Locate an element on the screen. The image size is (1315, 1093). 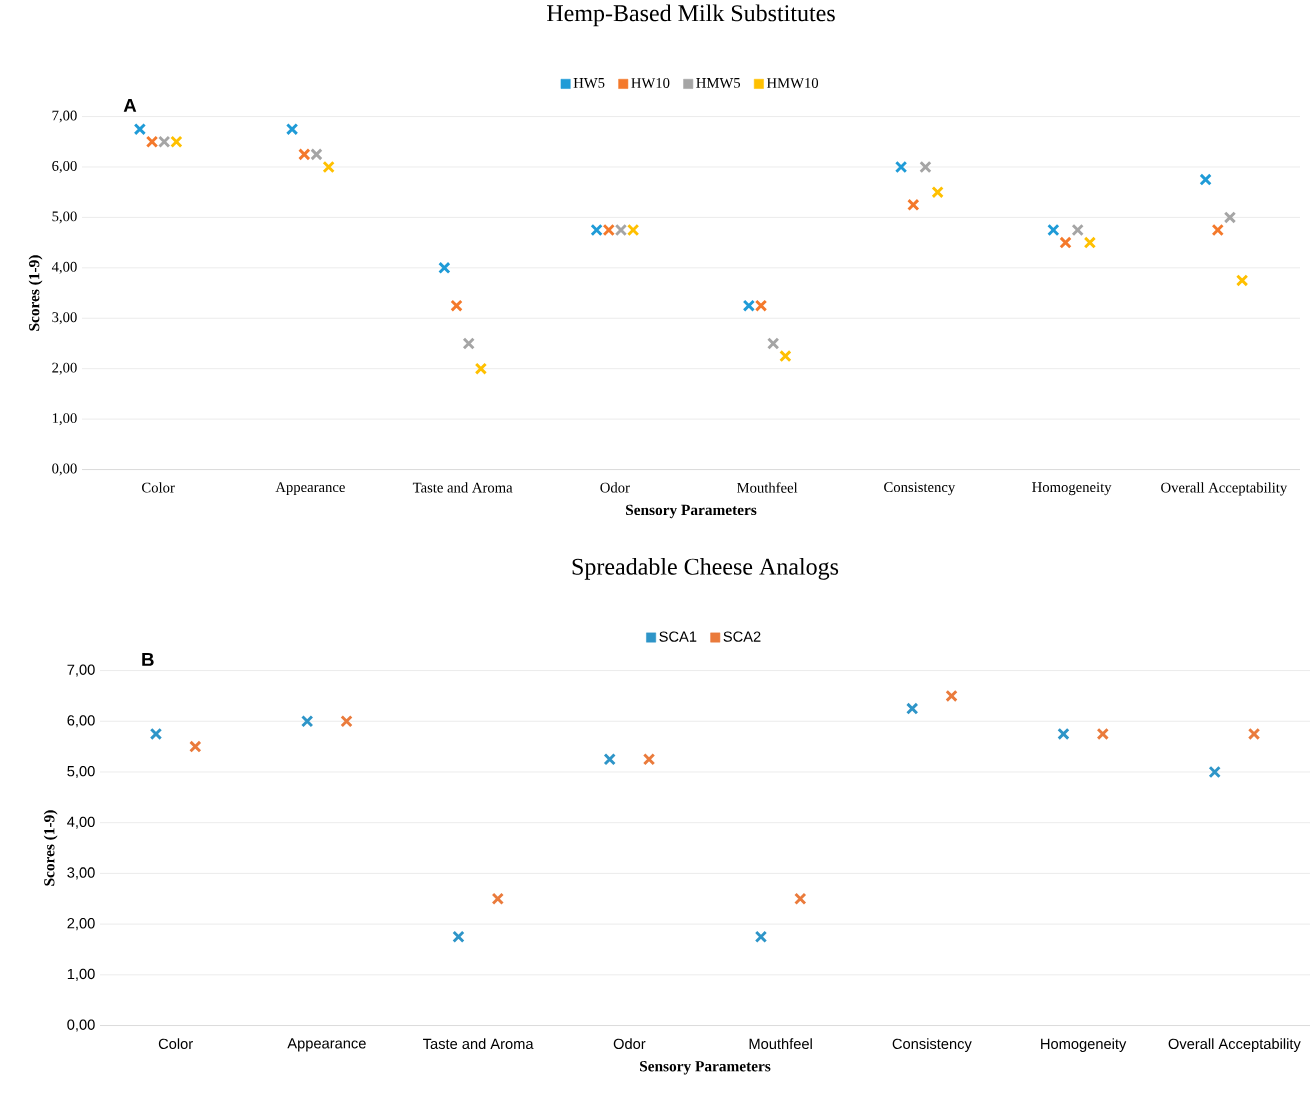
legend-label: HMW5 is located at coordinates (718, 83).